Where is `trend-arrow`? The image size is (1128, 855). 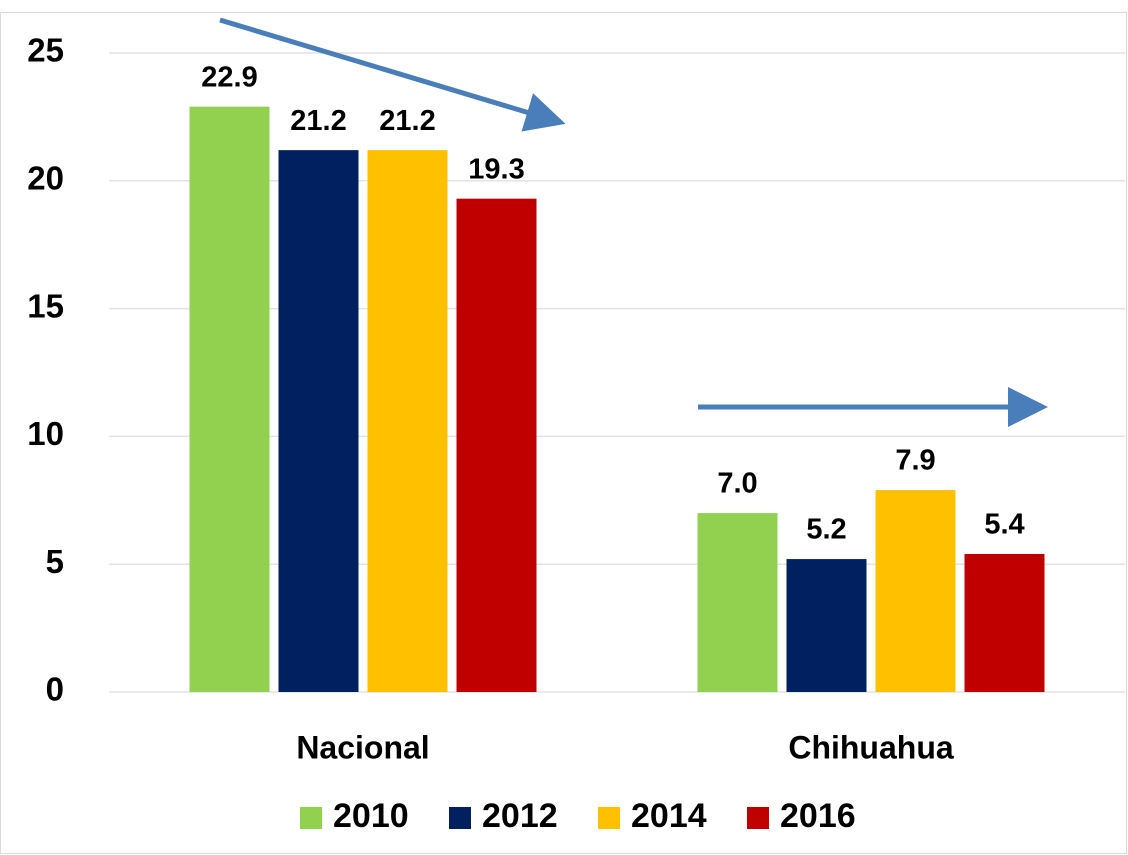 trend-arrow is located at coordinates (392, 74).